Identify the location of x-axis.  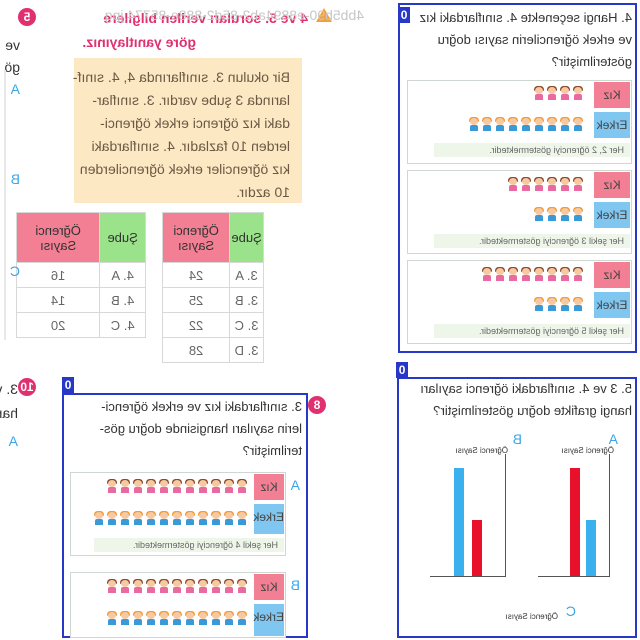
(468, 576).